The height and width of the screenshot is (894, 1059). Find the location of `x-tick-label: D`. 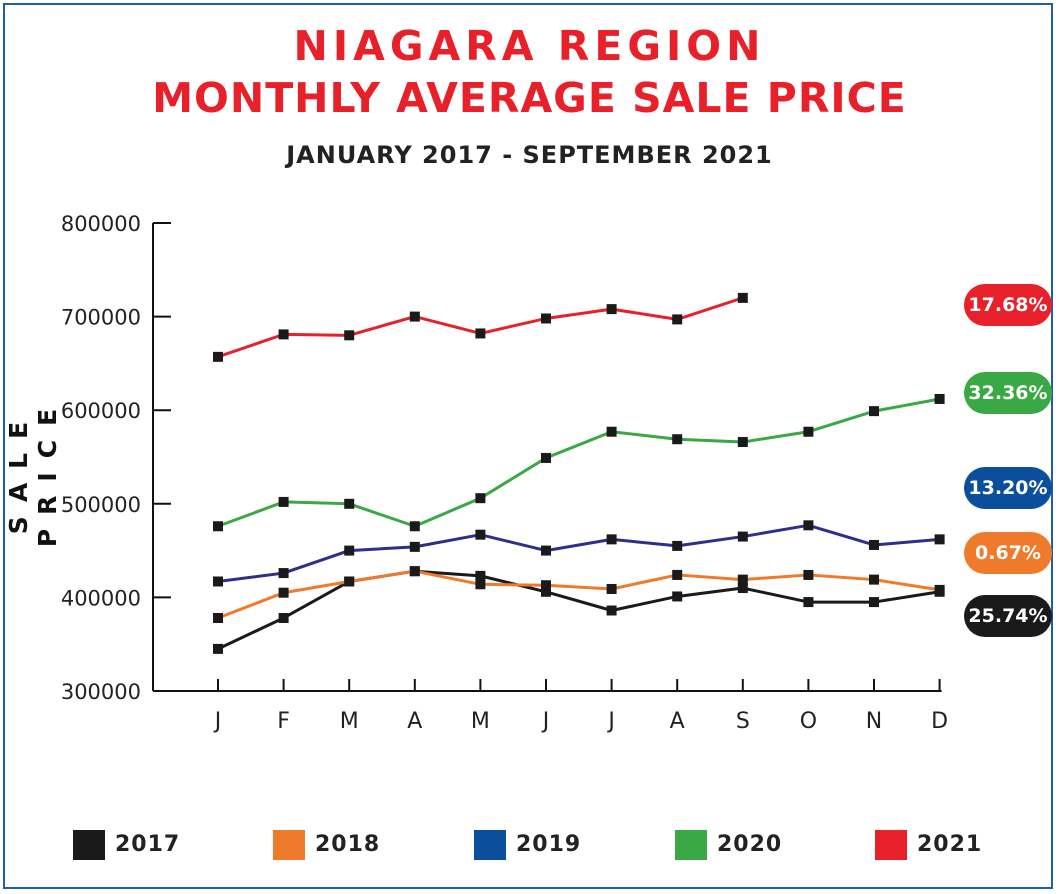

x-tick-label: D is located at coordinates (939, 721).